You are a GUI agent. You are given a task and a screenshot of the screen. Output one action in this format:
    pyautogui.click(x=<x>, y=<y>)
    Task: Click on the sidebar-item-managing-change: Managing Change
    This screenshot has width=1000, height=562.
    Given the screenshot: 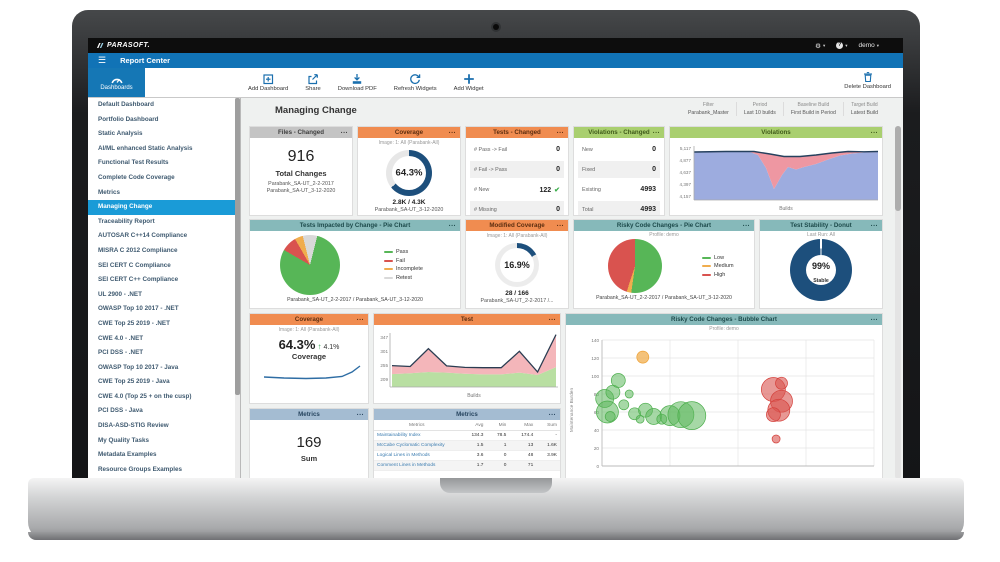 What is the action you would take?
    pyautogui.click(x=164, y=207)
    